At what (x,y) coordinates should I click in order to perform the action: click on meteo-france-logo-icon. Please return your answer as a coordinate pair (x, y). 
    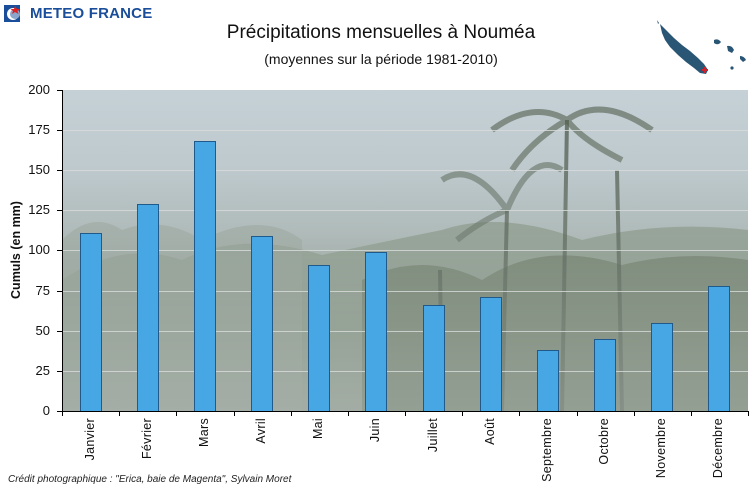
    Looking at the image, I should click on (12, 13).